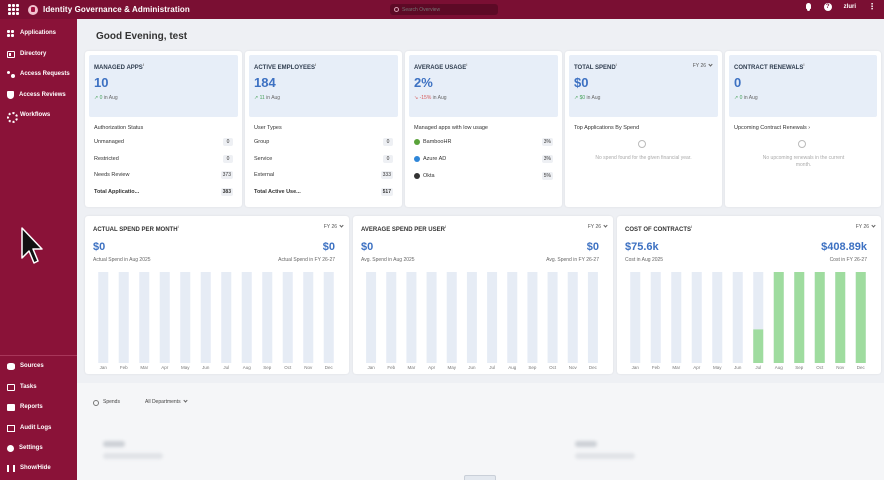 The width and height of the screenshot is (884, 480). I want to click on kpi-value: $0, so click(581, 82).